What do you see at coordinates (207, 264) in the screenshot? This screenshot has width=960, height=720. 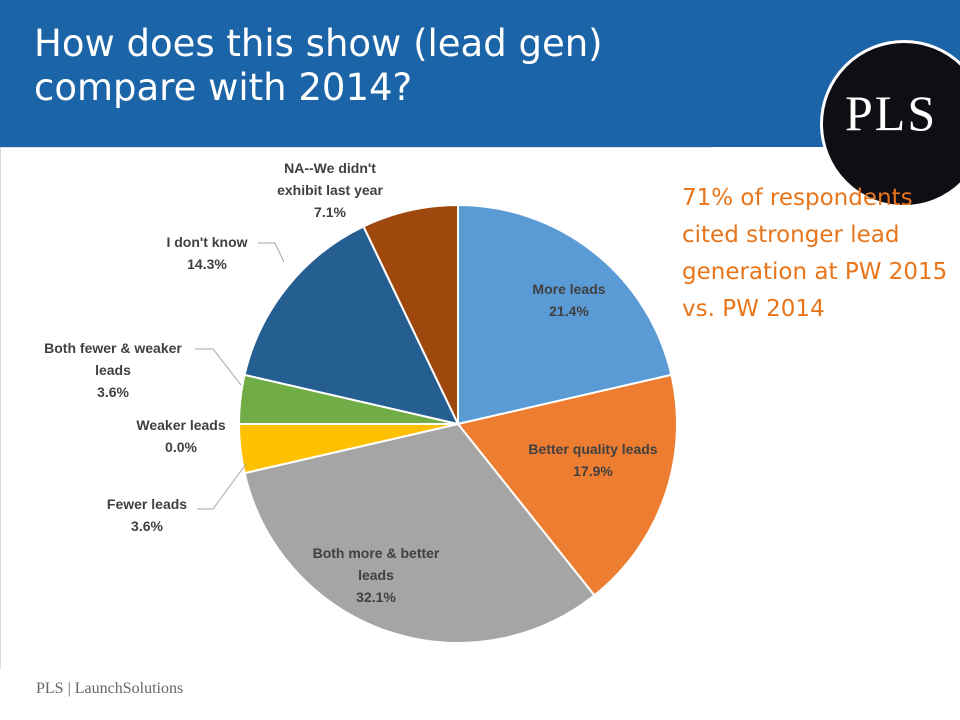 I see `data-label-value-6: 14.3%` at bounding box center [207, 264].